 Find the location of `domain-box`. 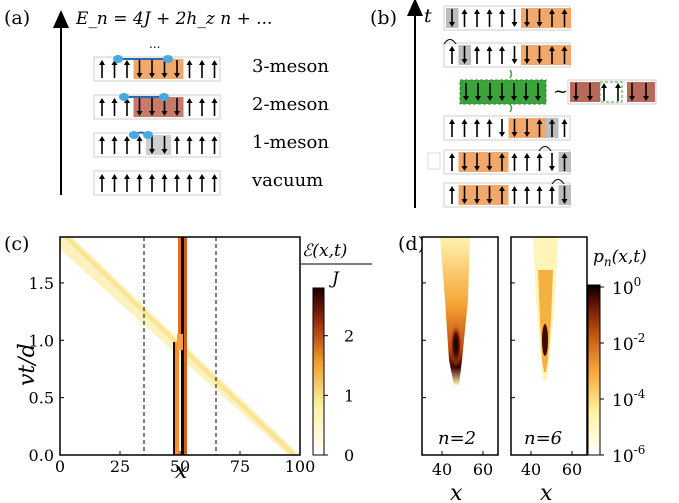

domain-box is located at coordinates (546, 18).